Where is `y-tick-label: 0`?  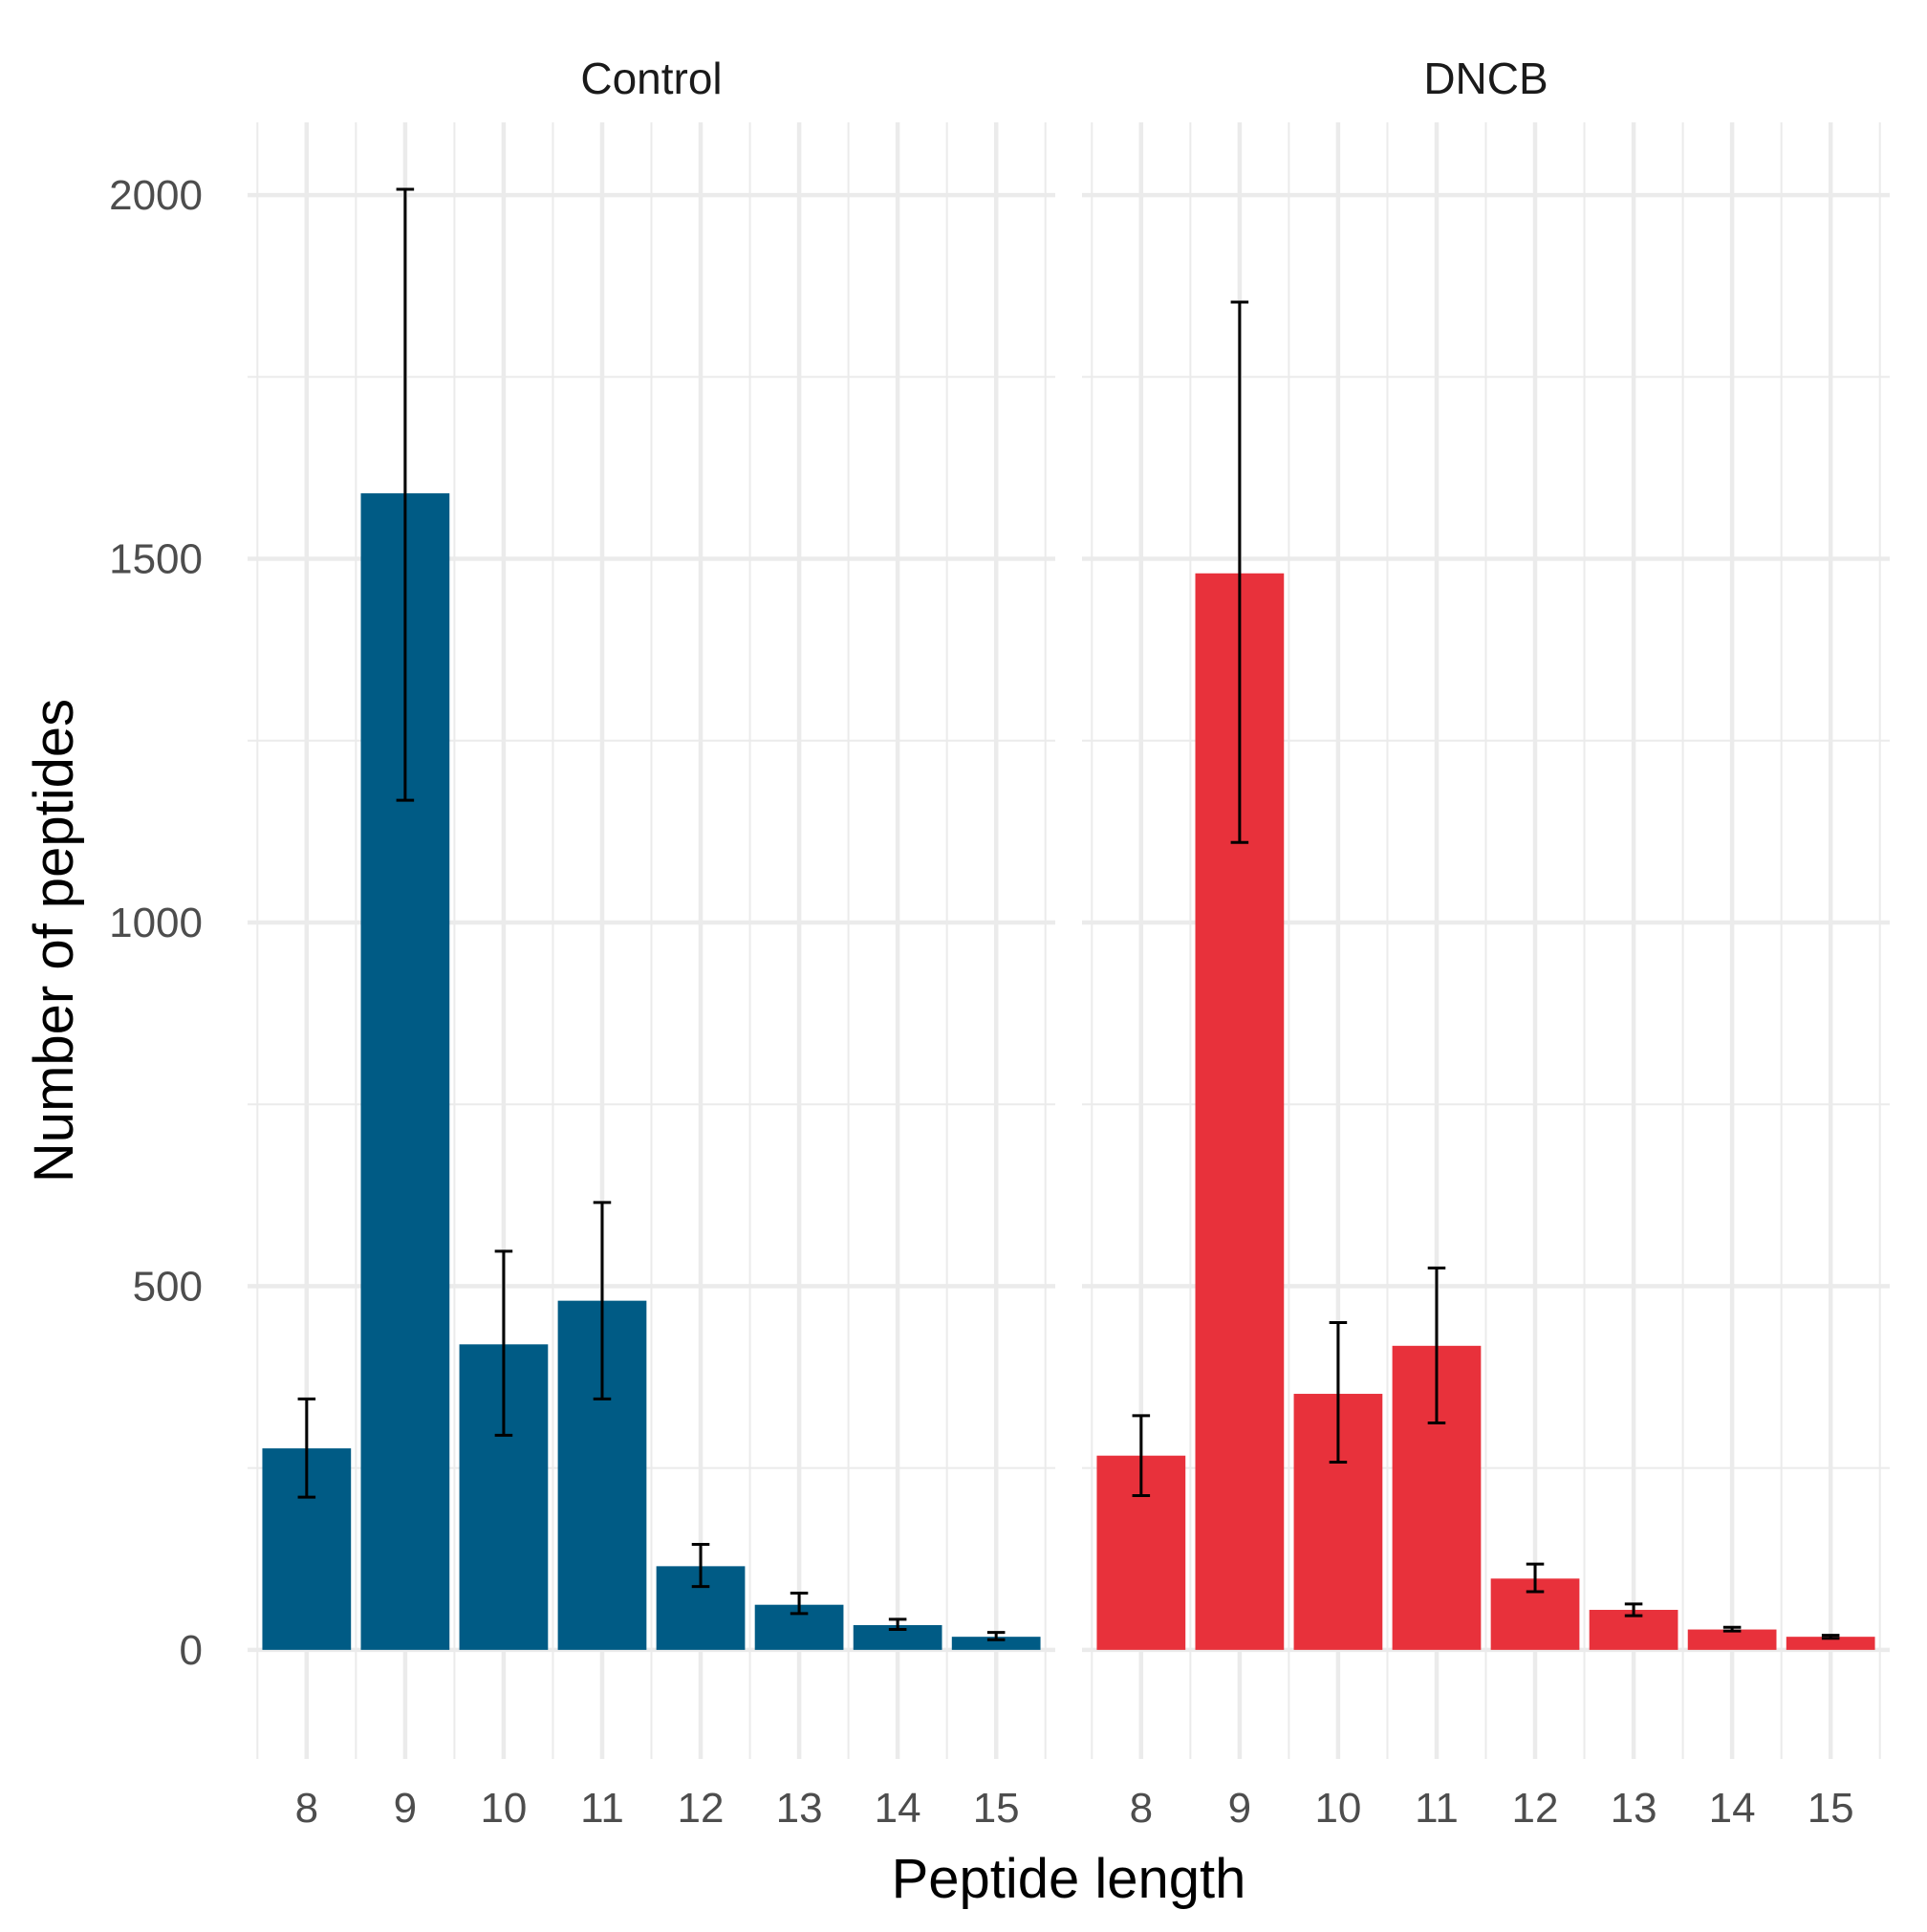 y-tick-label: 0 is located at coordinates (192, 1650).